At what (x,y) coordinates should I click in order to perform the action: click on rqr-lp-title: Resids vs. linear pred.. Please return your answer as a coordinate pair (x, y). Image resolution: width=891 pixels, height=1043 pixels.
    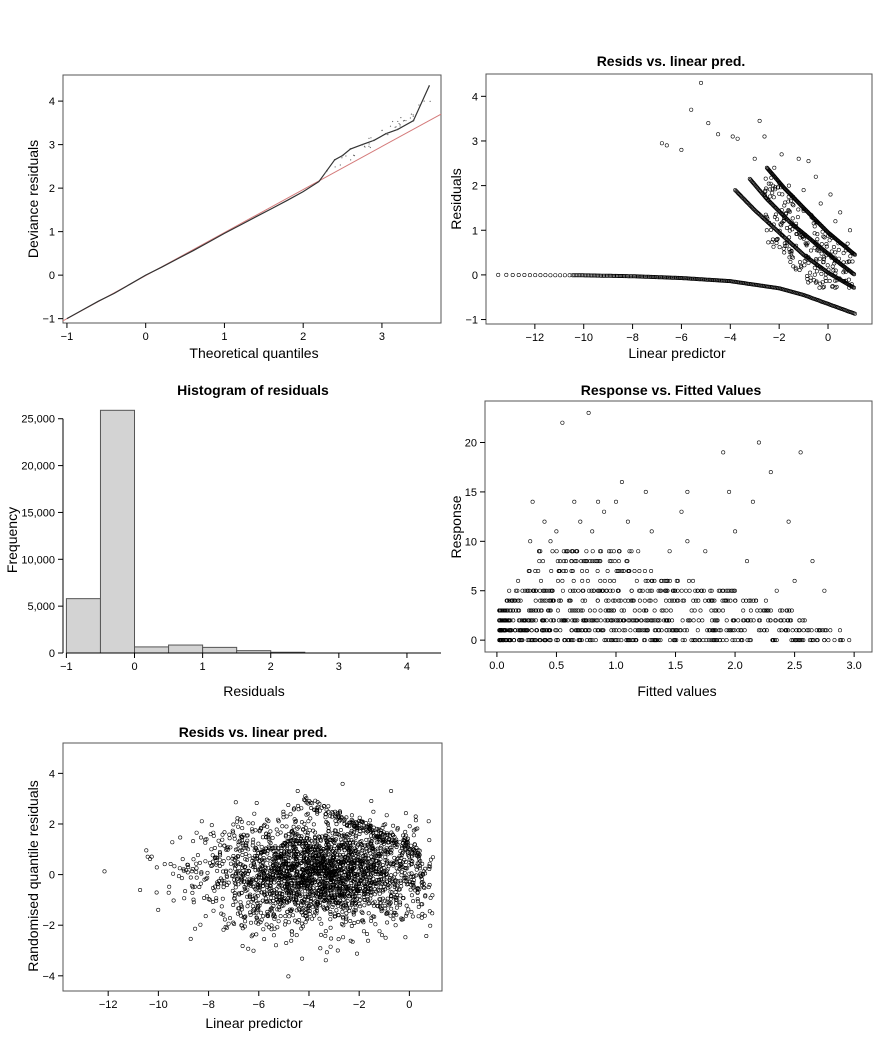
    Looking at the image, I should click on (253, 732).